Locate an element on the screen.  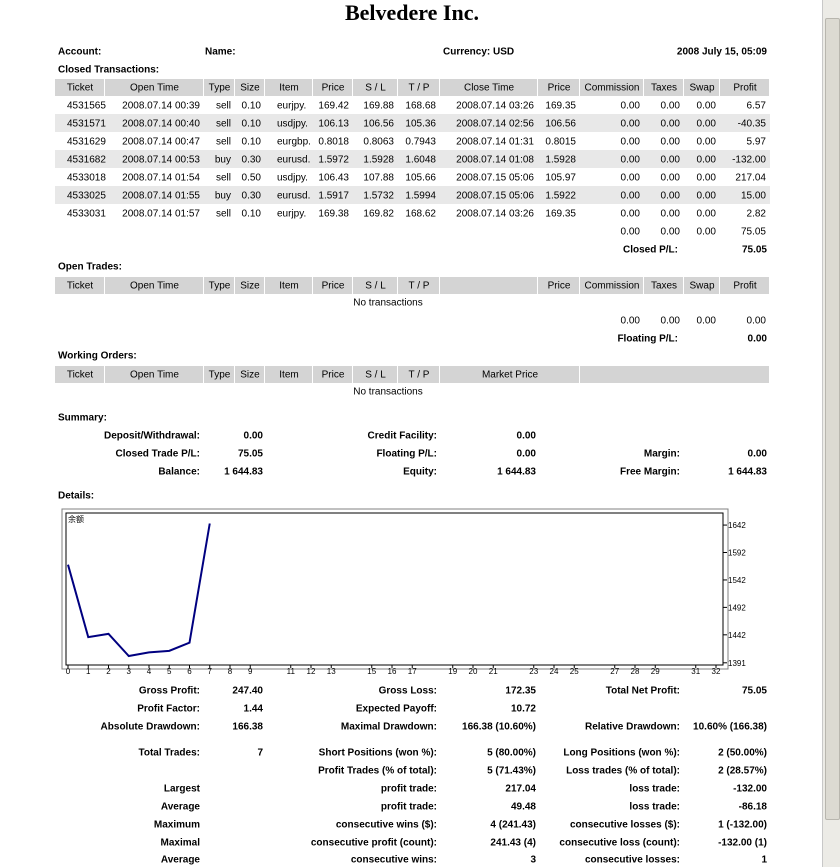
cell: 217.04 is located at coordinates (750, 178).